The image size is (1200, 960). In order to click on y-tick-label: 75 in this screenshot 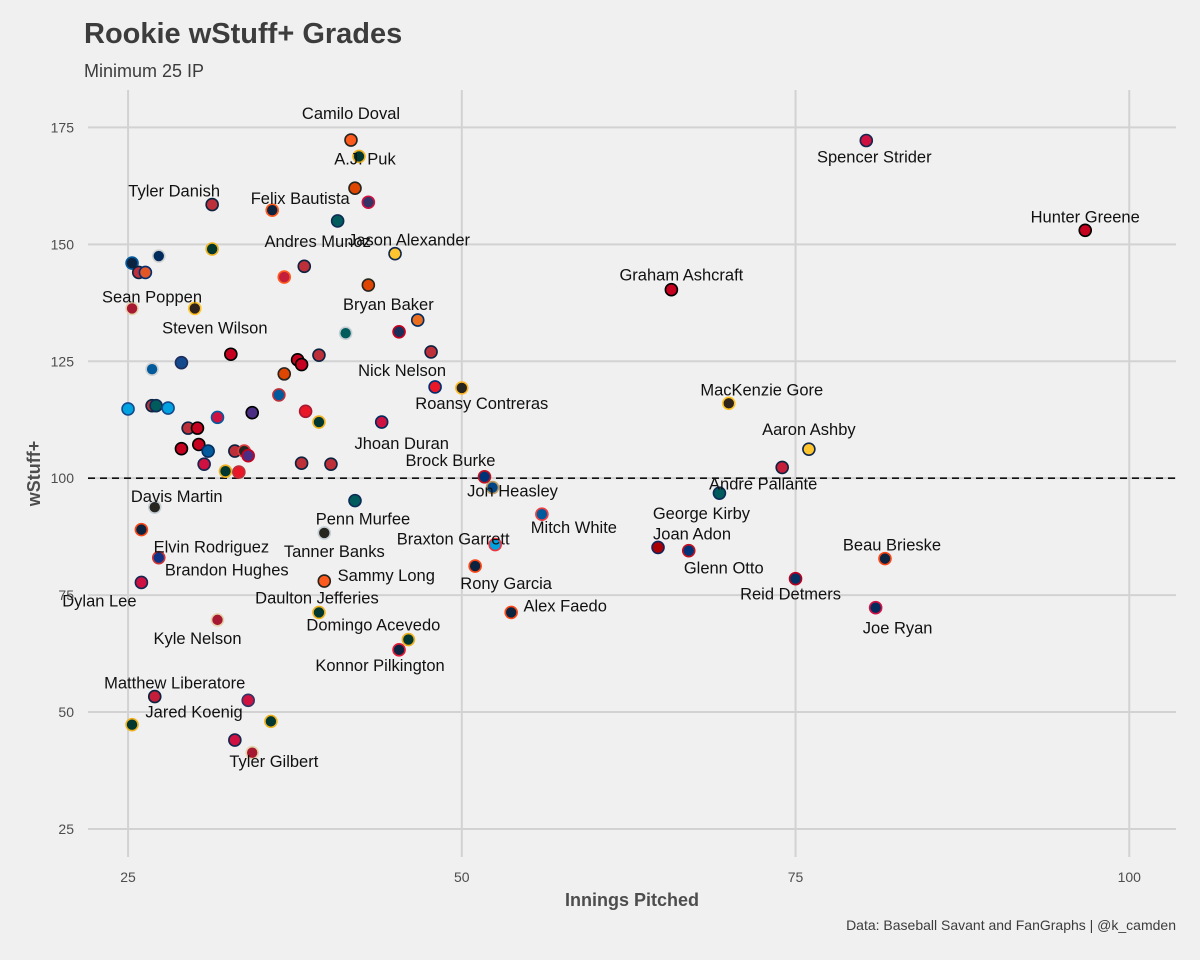, I will do `click(66, 595)`.